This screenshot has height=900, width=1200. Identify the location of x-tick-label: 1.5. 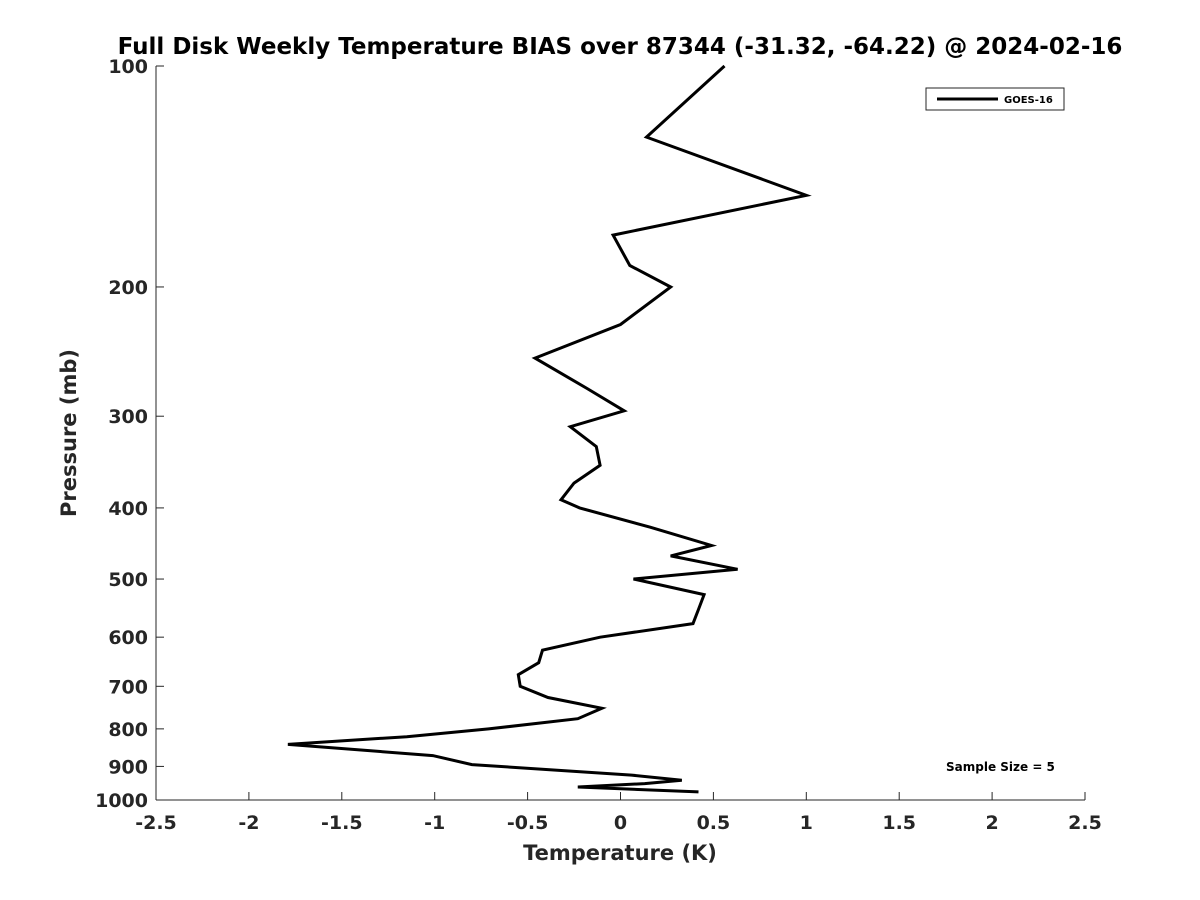
(899, 823).